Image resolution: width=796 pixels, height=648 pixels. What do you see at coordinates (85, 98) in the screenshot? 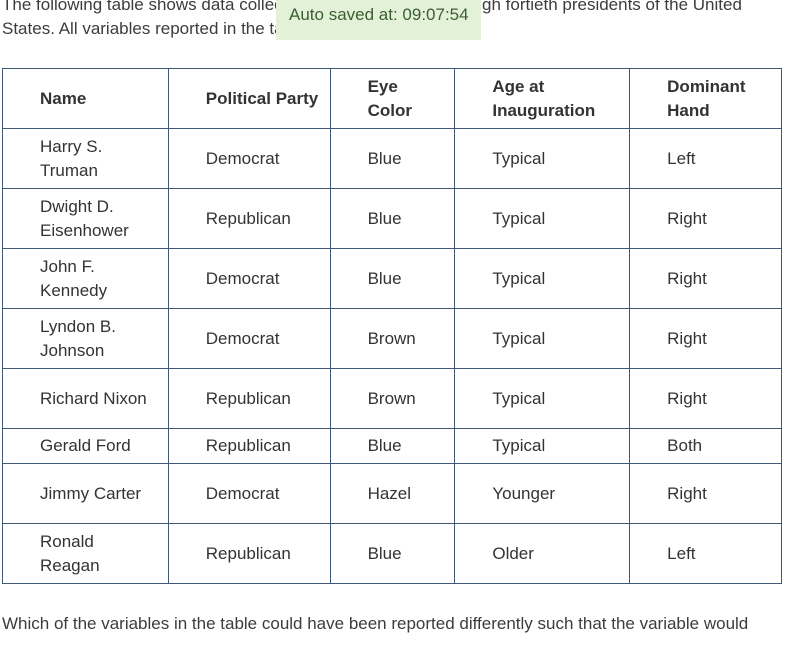
I see `header-name: Name` at bounding box center [85, 98].